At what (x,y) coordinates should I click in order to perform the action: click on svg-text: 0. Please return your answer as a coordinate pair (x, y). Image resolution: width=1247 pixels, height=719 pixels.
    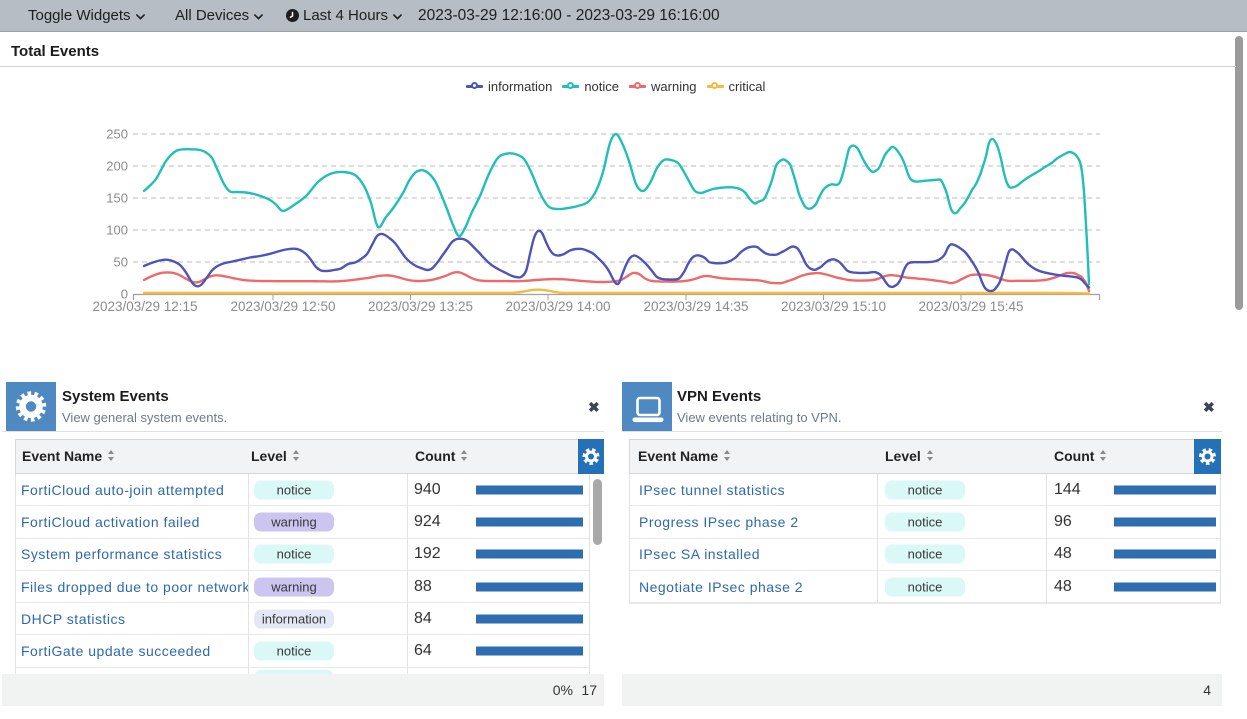
    Looking at the image, I should click on (124, 294).